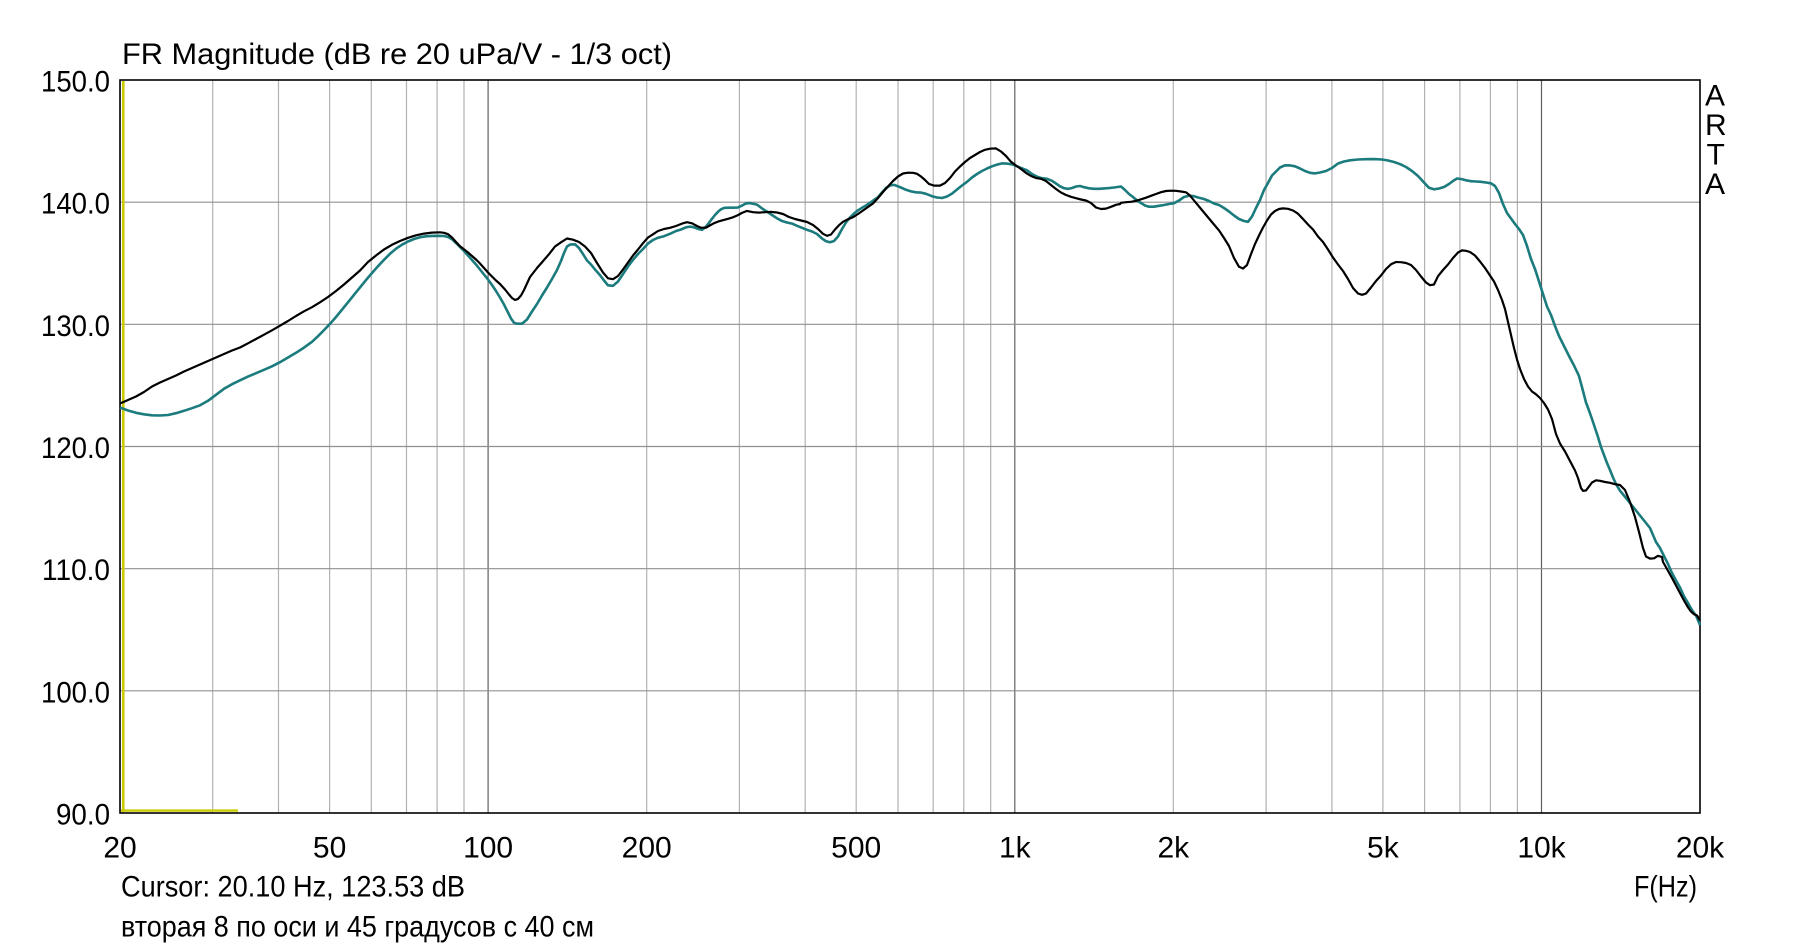 Image resolution: width=1820 pixels, height=946 pixels. I want to click on svg-text: R, so click(1716, 125).